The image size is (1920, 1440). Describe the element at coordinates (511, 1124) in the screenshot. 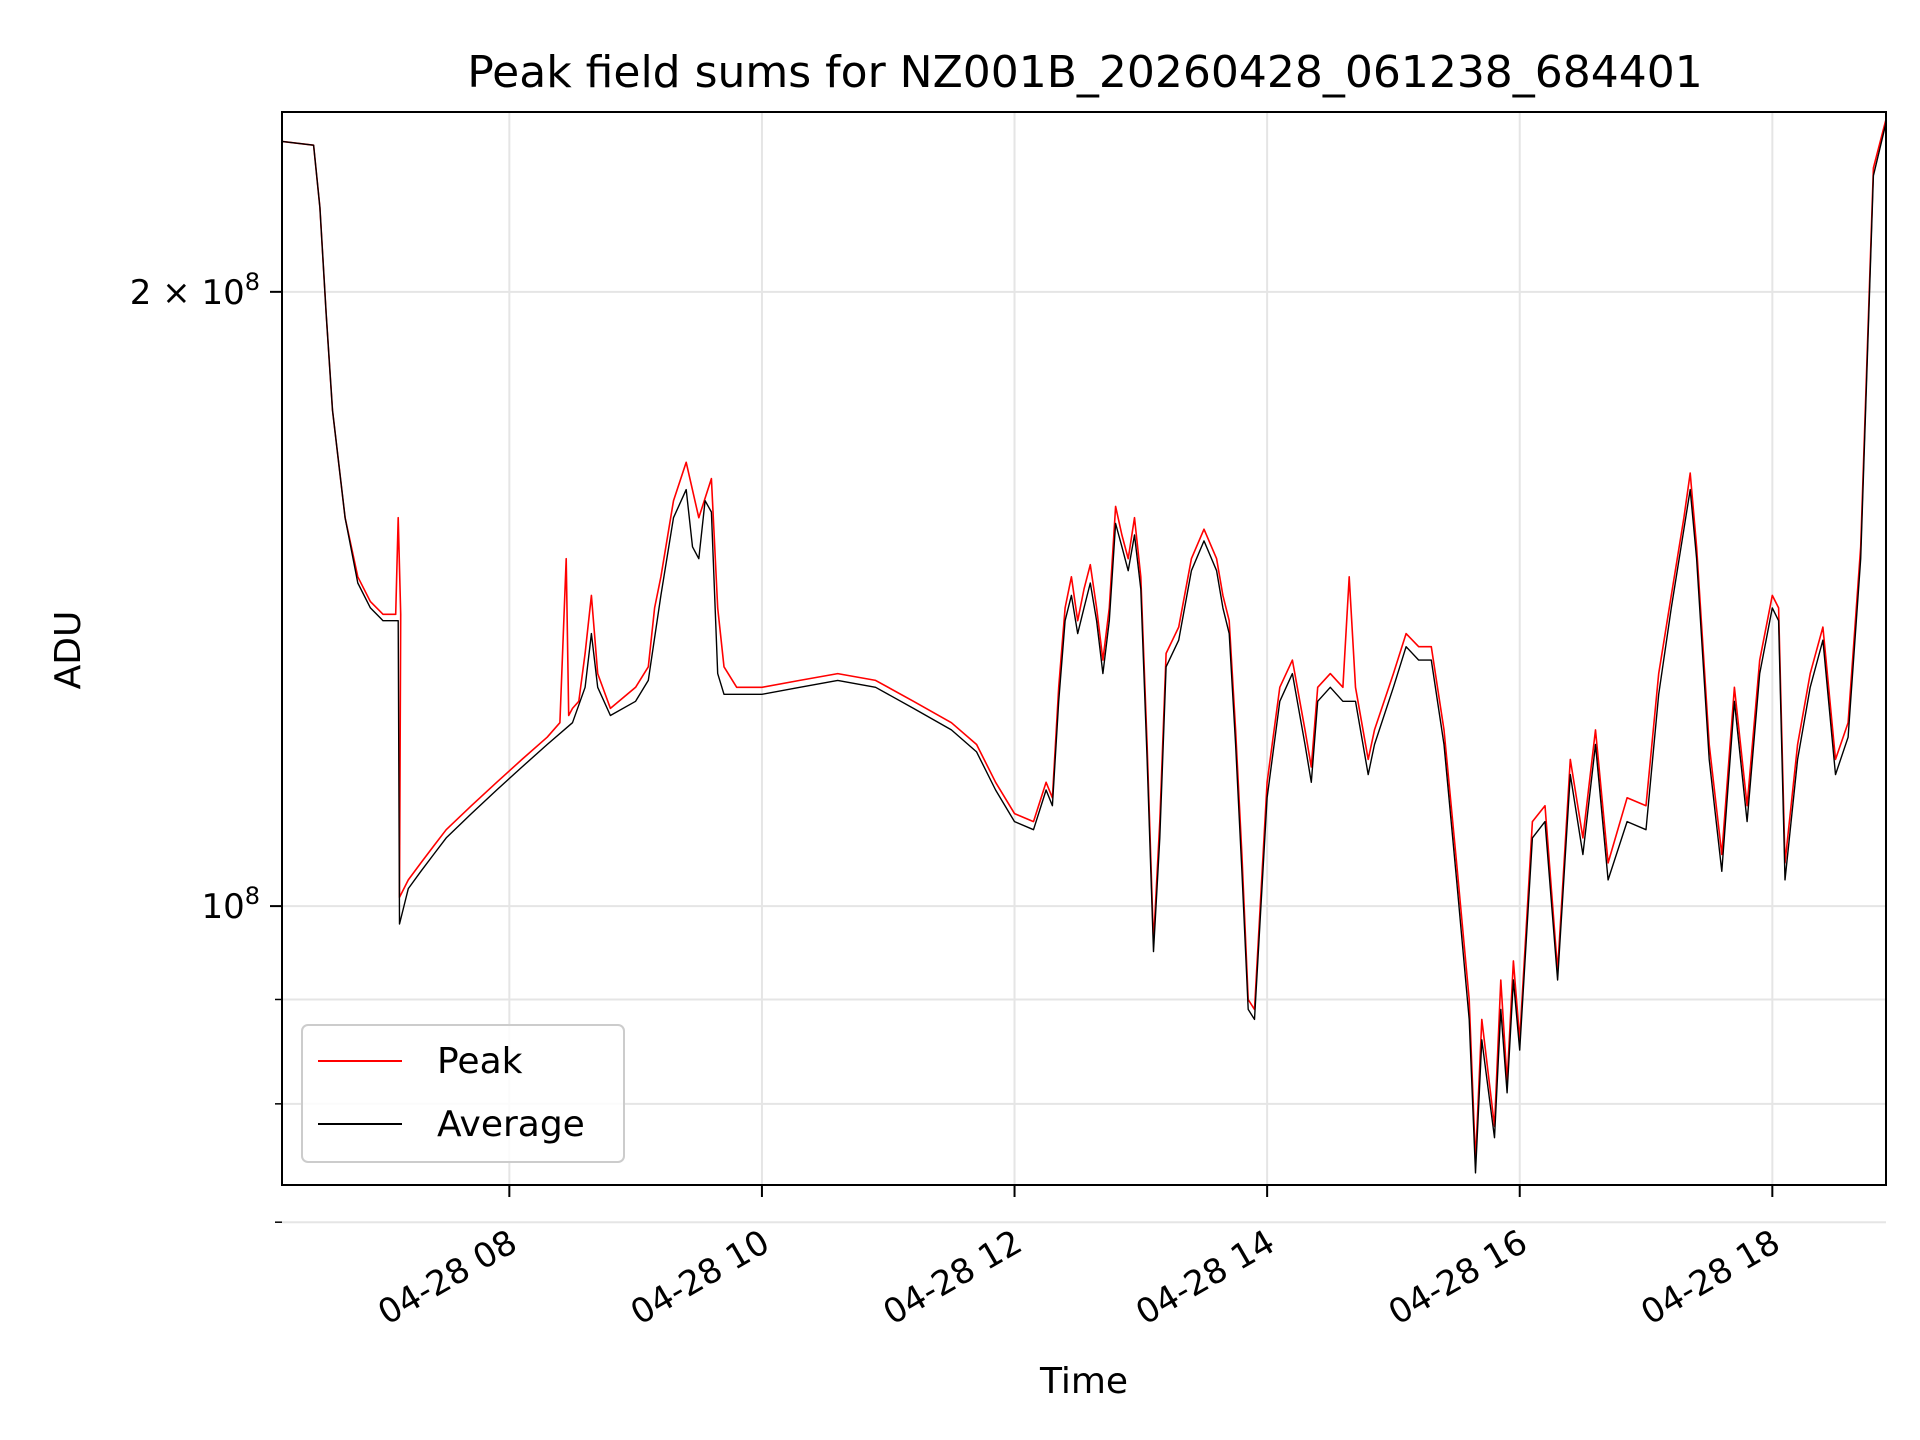

I see `legend-average-label: Average` at that location.